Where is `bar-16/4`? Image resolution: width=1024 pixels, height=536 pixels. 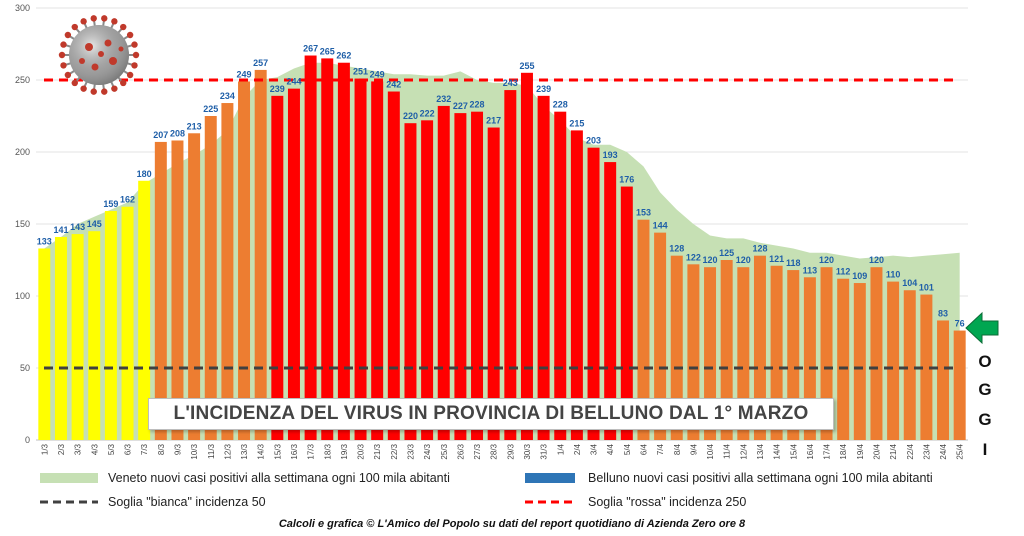
bar-16/4 is located at coordinates (809, 358).